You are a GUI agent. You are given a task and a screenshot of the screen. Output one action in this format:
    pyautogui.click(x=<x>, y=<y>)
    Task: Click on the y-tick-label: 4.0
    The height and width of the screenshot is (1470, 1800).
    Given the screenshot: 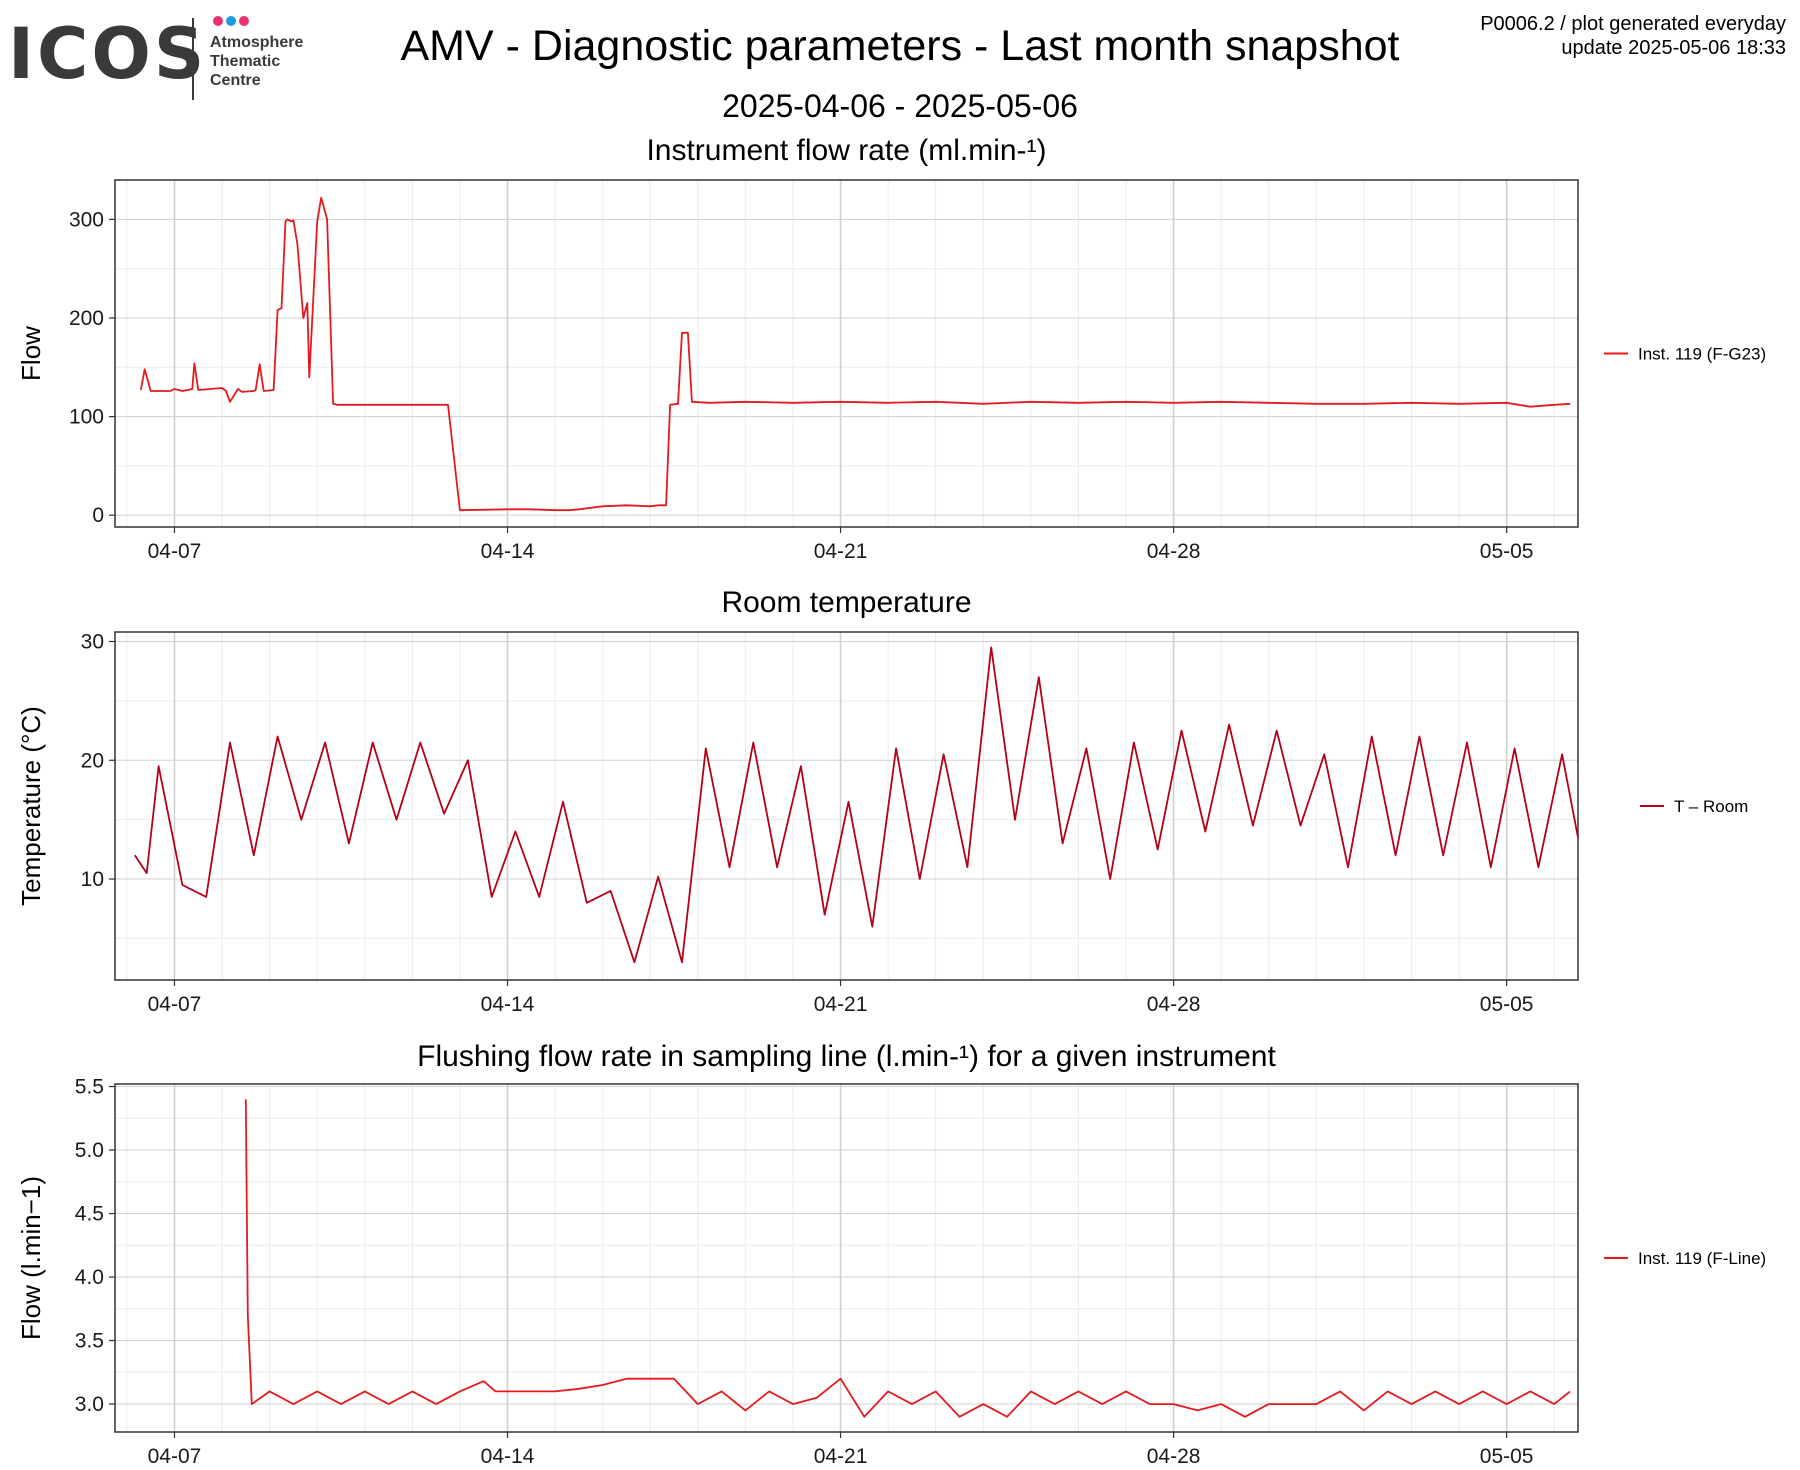 What is the action you would take?
    pyautogui.click(x=89, y=1277)
    